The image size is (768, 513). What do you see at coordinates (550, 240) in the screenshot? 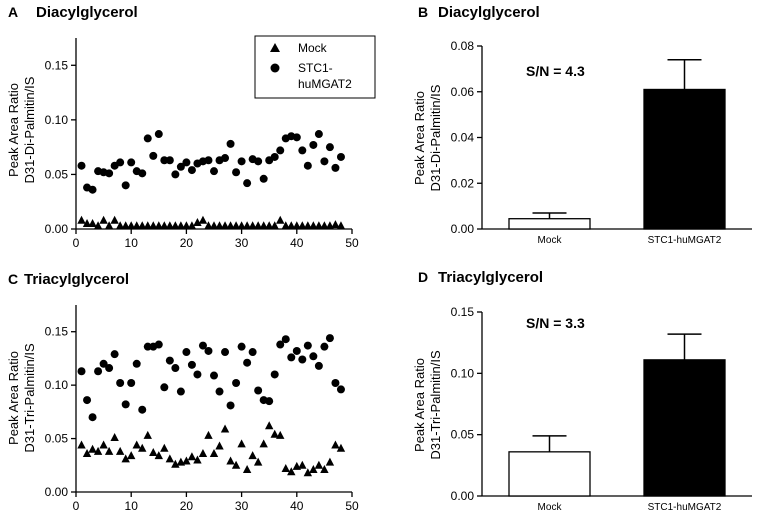
I see `x-category-label: Mock` at bounding box center [550, 240].